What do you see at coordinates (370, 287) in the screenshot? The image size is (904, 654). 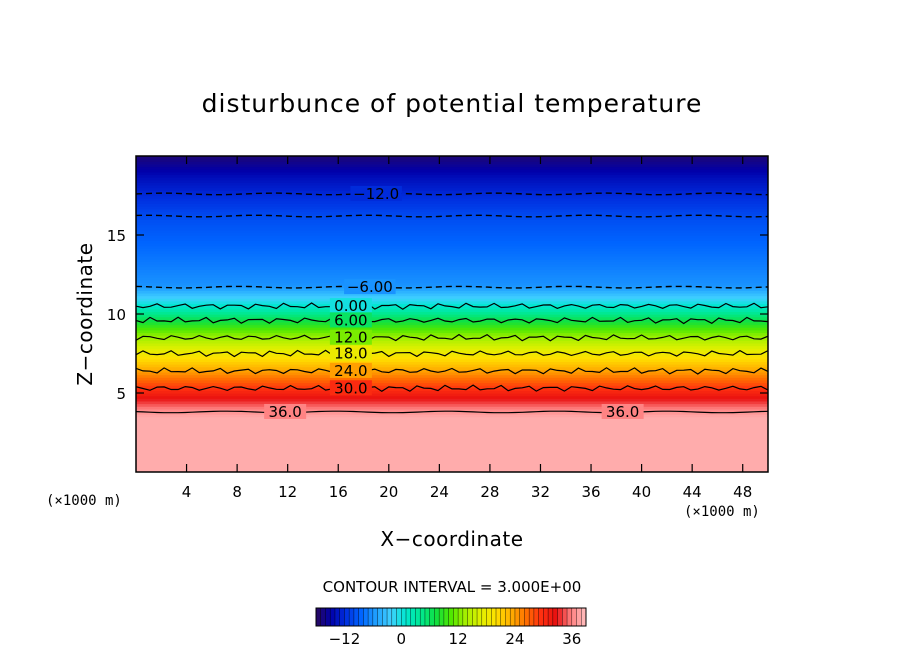 I see `contour-label: −6.00` at bounding box center [370, 287].